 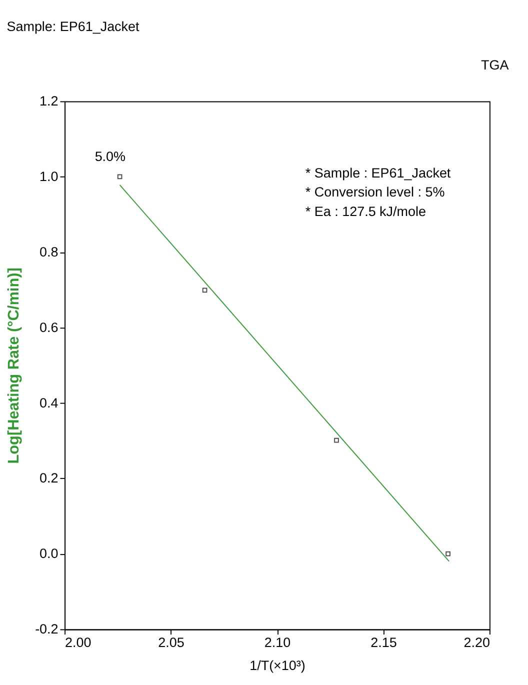 I want to click on y-tick-label: 0.4, so click(x=49, y=402).